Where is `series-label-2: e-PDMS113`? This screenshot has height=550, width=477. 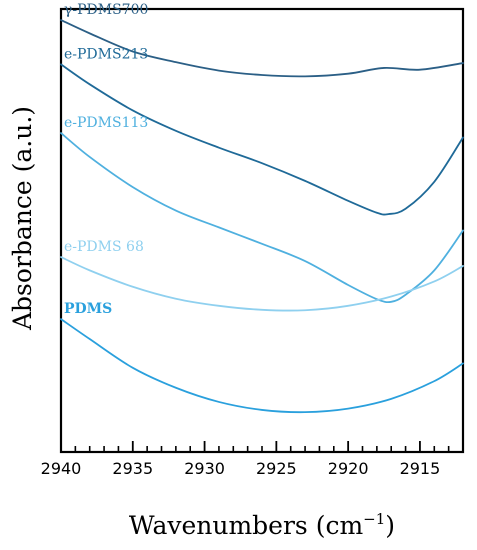 series-label-2: e-PDMS113 is located at coordinates (106, 123).